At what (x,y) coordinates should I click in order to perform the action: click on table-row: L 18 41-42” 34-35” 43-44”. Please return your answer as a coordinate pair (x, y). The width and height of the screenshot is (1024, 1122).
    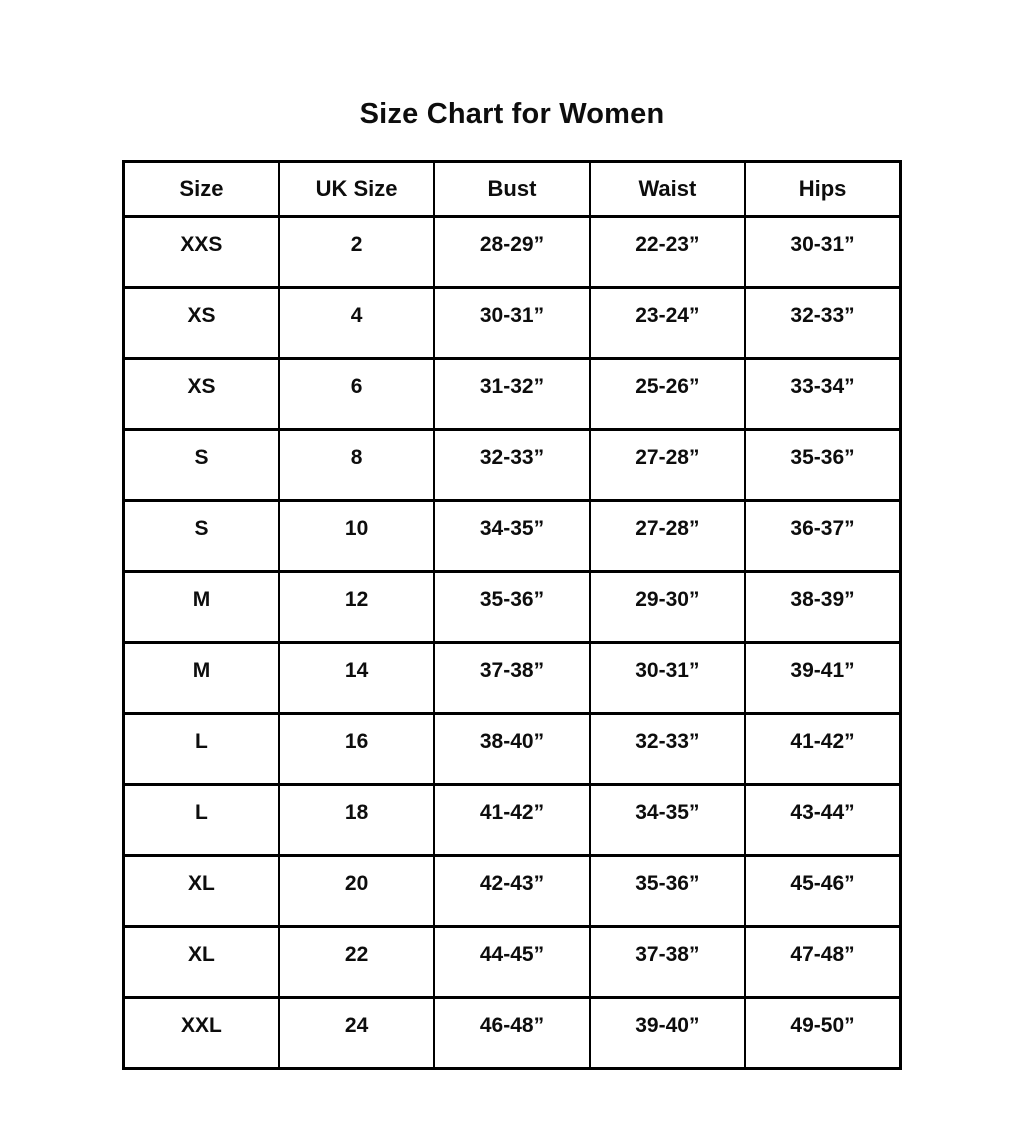
    Looking at the image, I should click on (512, 820).